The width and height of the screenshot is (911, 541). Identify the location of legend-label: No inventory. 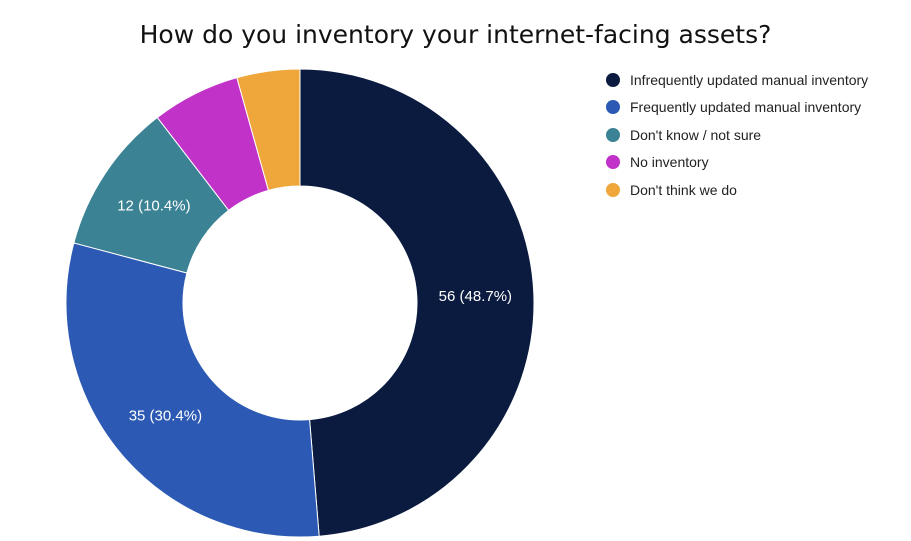
(669, 162).